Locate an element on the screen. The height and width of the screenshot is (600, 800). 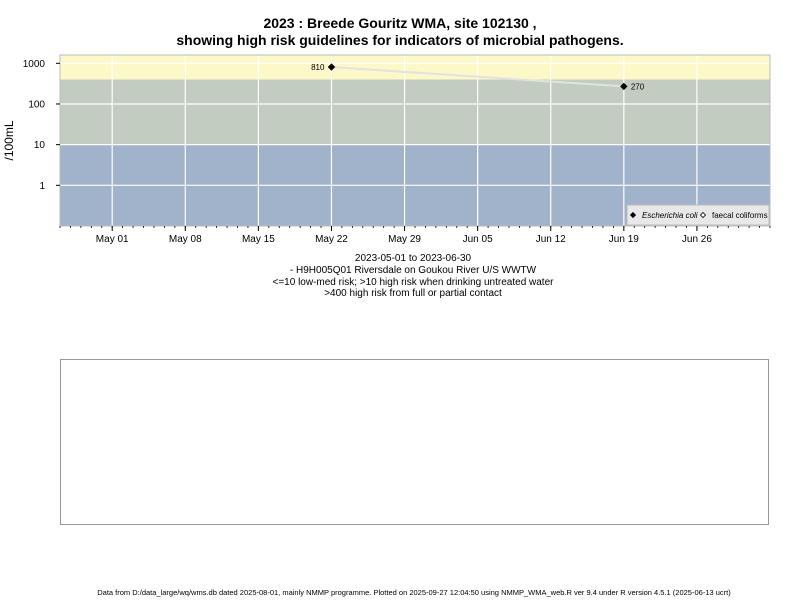
data-label: 810 is located at coordinates (318, 67).